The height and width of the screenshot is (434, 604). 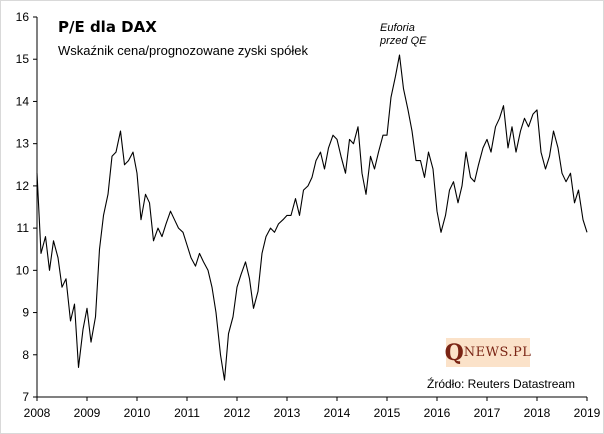 What do you see at coordinates (25, 313) in the screenshot?
I see `y-tick-label: 9` at bounding box center [25, 313].